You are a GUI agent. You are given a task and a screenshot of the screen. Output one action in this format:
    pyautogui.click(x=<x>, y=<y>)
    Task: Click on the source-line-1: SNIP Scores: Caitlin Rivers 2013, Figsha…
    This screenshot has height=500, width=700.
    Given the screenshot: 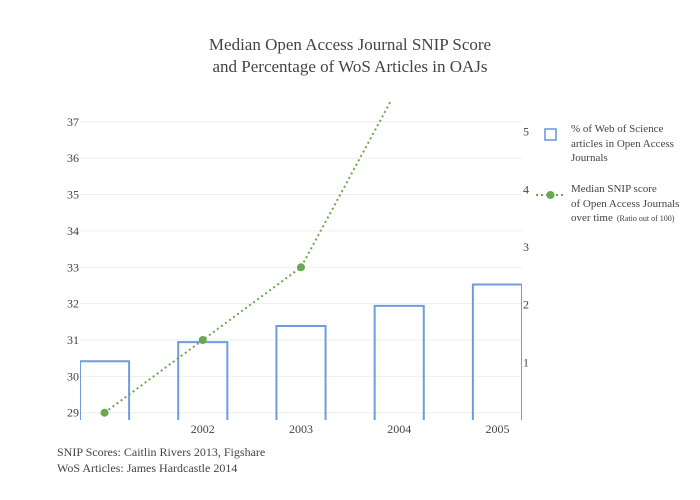 What is the action you would take?
    pyautogui.click(x=161, y=452)
    